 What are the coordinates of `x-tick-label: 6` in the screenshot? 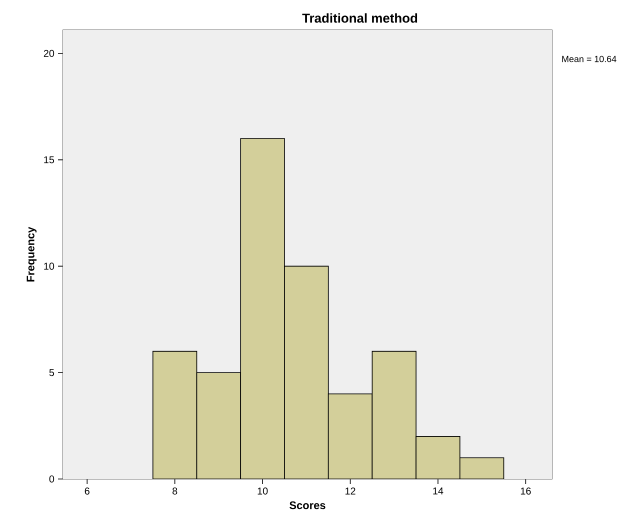 It's located at (87, 491).